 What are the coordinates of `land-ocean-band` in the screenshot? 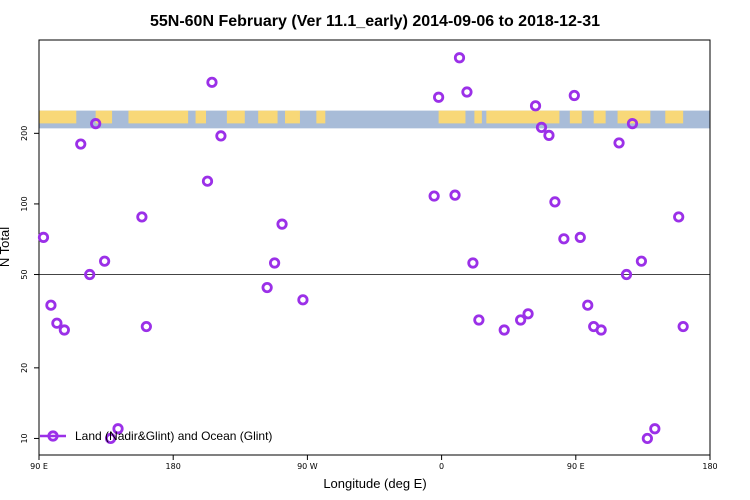 It's located at (374, 119).